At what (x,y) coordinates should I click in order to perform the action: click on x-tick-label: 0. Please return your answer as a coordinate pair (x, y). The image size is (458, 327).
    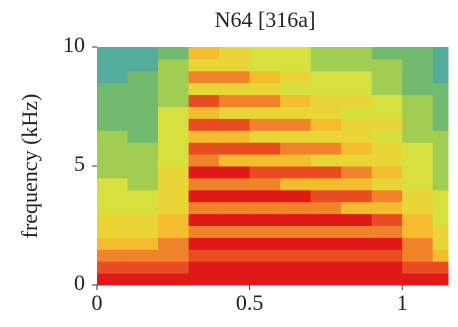
    Looking at the image, I should click on (97, 302).